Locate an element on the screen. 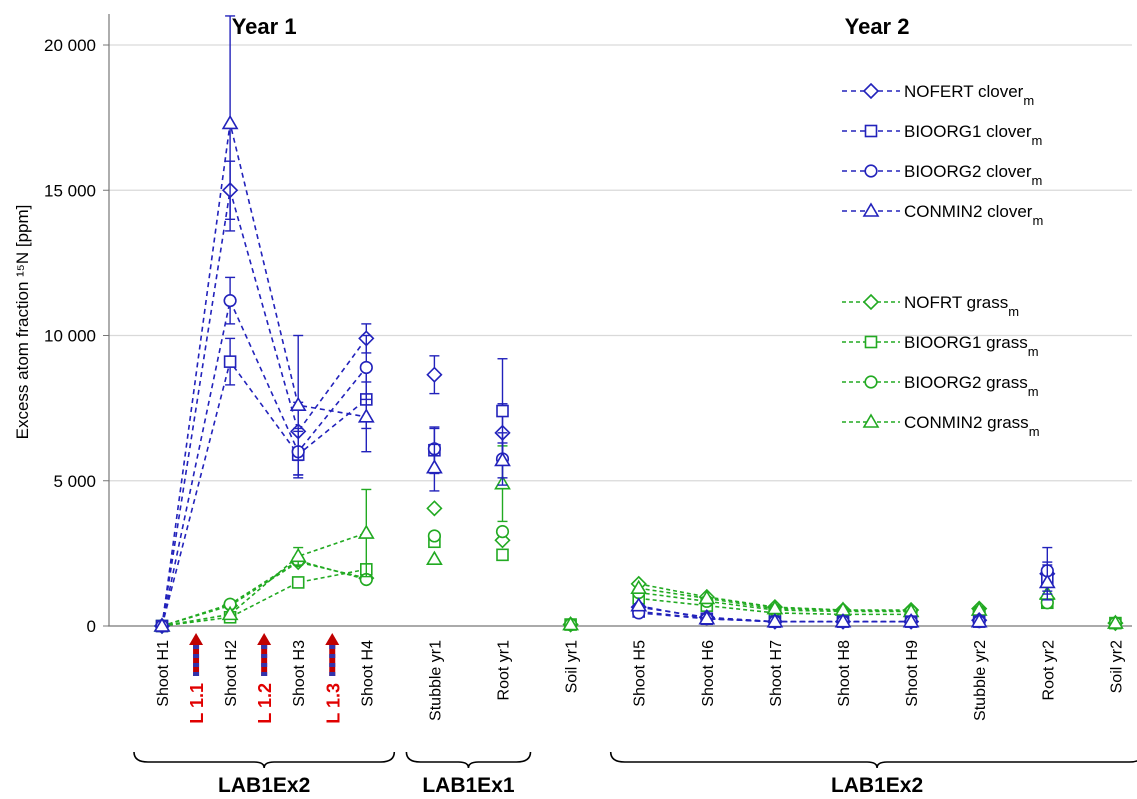  y-tick-label: 20 000 is located at coordinates (70, 45).